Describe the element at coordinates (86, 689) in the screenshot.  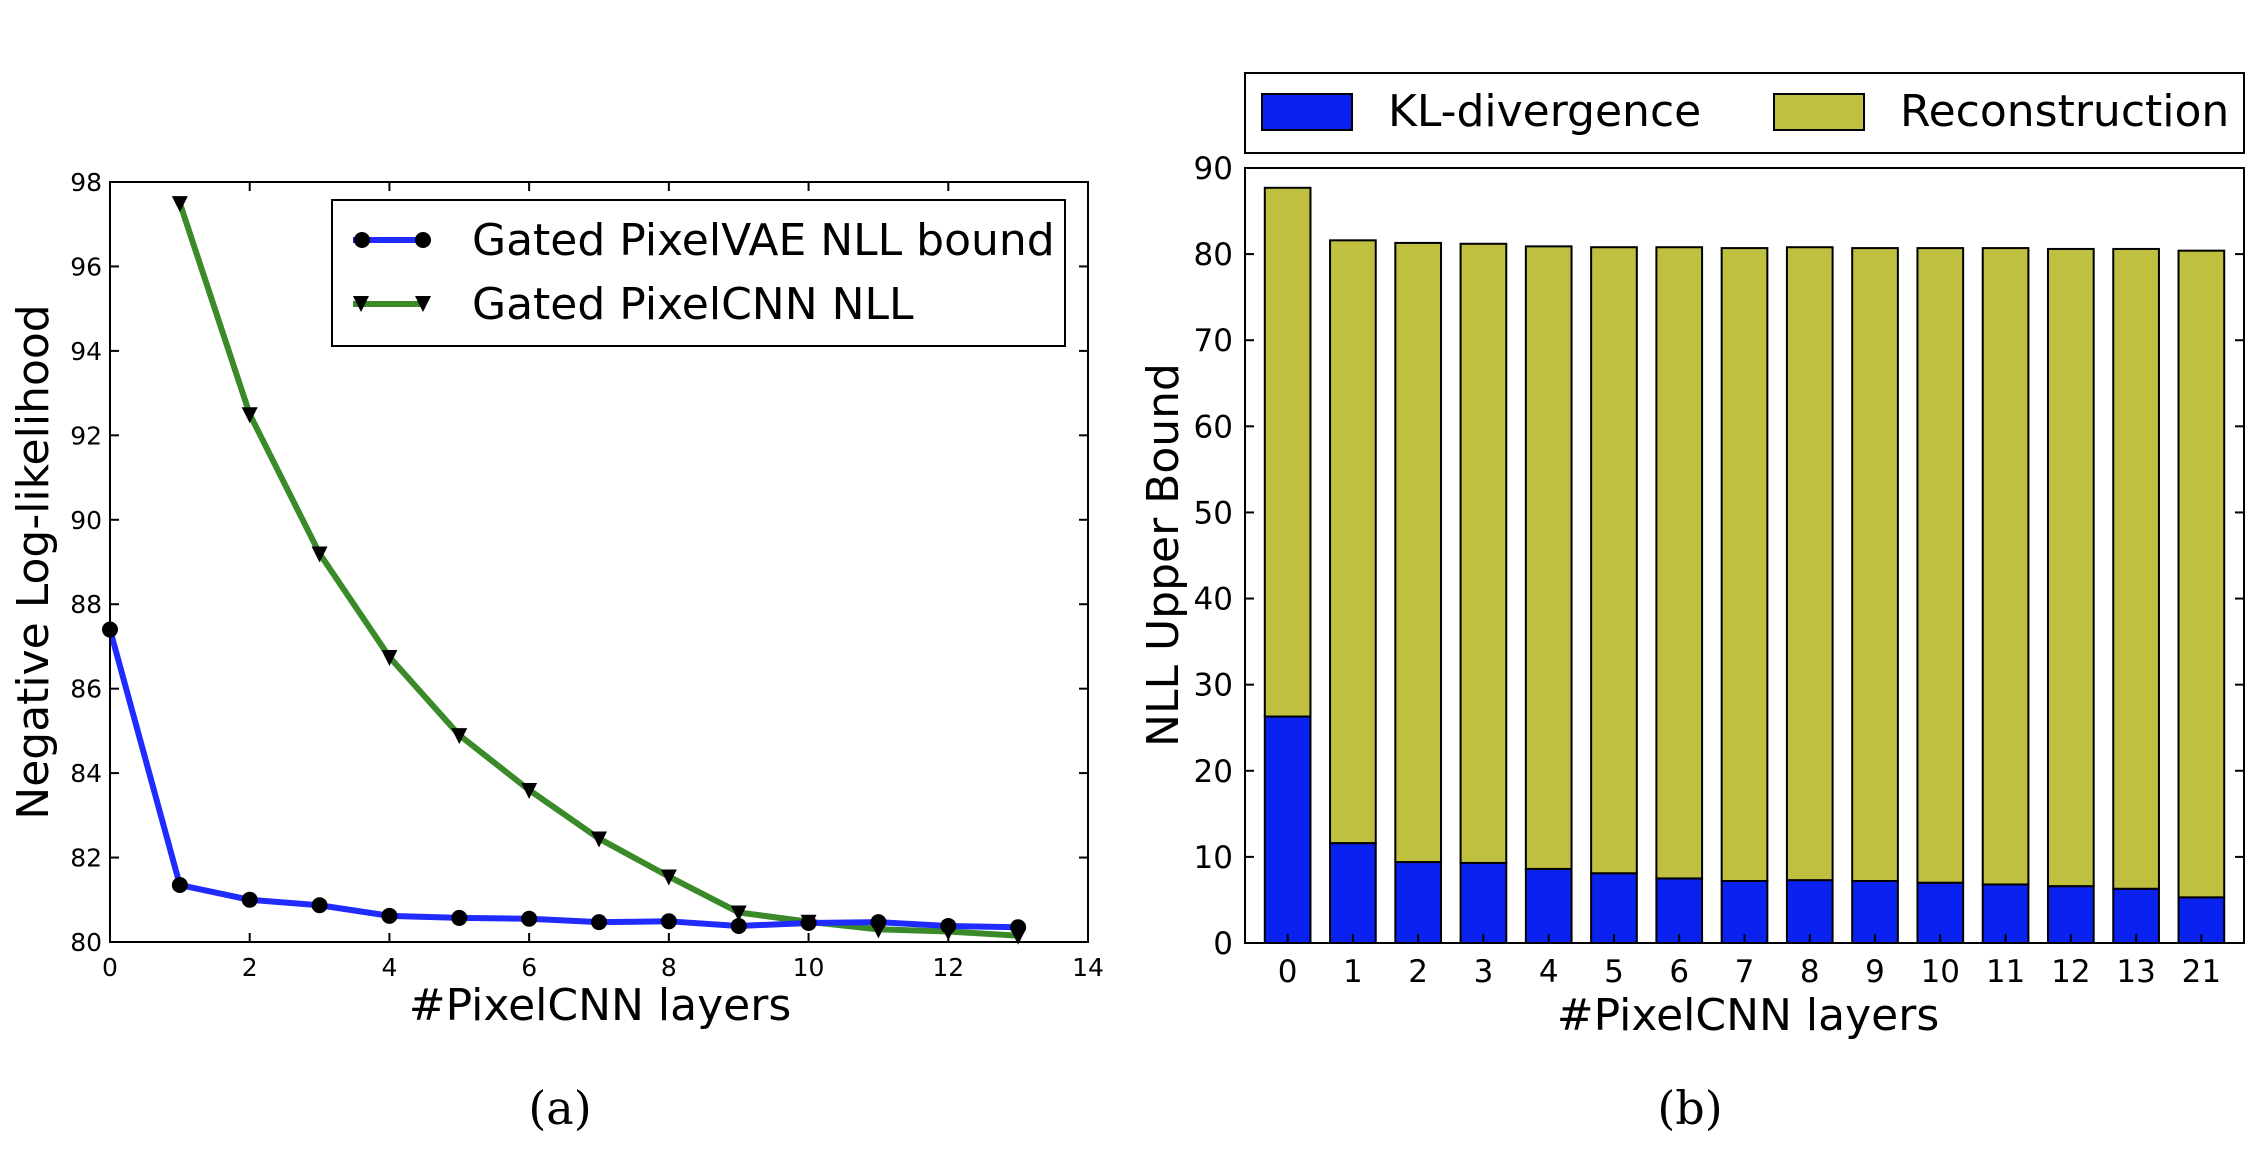
I see `y-tick-label: 86` at that location.